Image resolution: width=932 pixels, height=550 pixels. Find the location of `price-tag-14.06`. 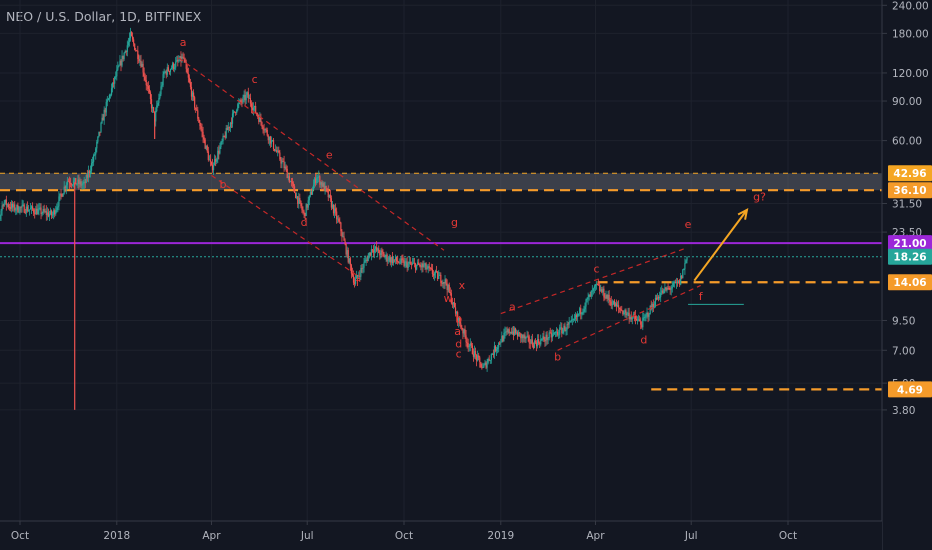

price-tag-14.06 is located at coordinates (910, 282).